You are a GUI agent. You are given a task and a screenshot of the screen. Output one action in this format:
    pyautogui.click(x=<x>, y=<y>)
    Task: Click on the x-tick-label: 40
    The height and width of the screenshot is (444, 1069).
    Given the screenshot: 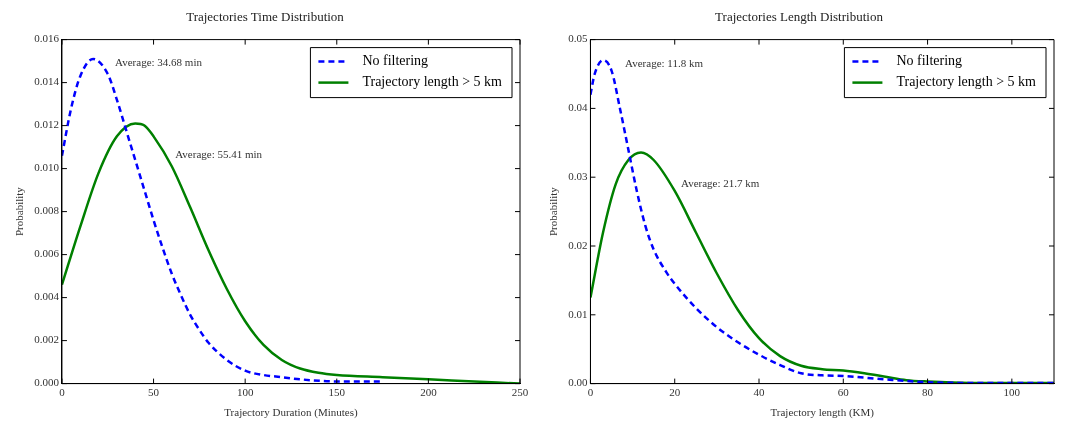 What is the action you would take?
    pyautogui.click(x=759, y=392)
    